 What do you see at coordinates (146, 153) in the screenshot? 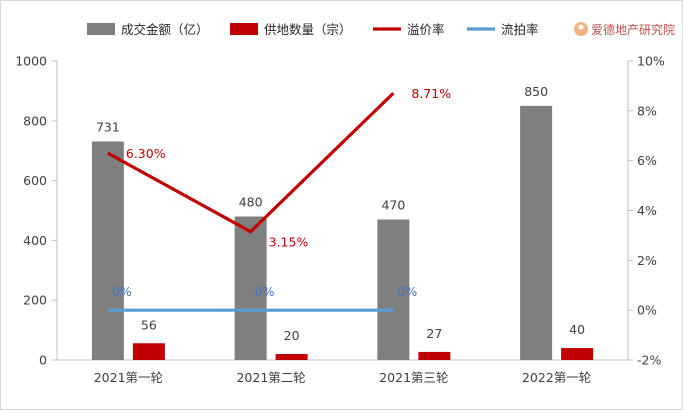
I see `line-data-label: 6.30%` at bounding box center [146, 153].